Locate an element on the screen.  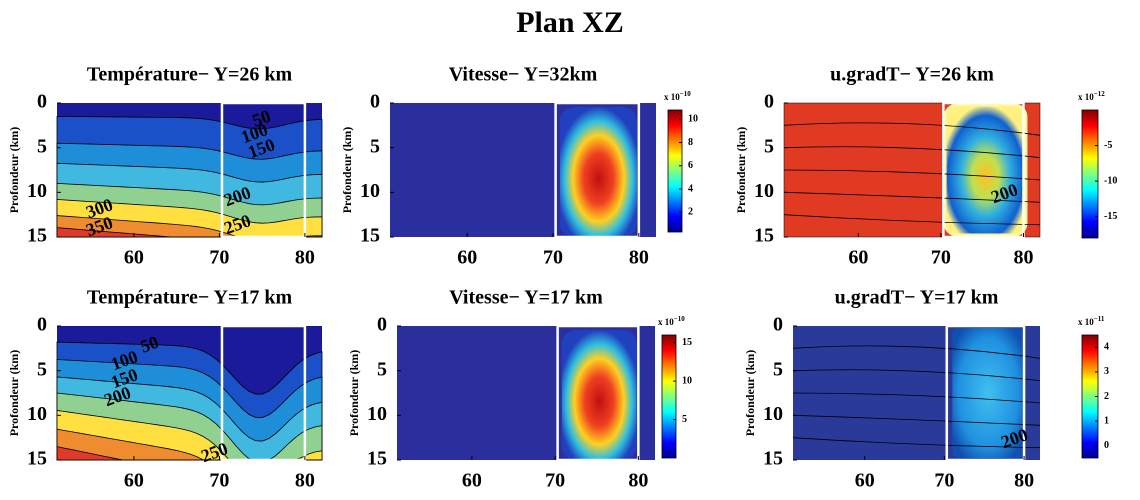
panel-title: Vitesse− Y=32km is located at coordinates (523, 75).